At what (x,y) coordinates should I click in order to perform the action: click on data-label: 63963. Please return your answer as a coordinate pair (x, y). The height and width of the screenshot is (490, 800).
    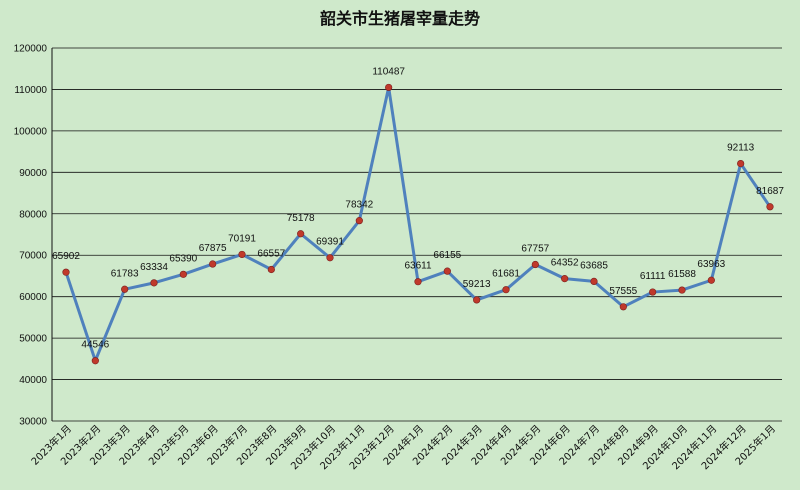
    Looking at the image, I should click on (711, 264).